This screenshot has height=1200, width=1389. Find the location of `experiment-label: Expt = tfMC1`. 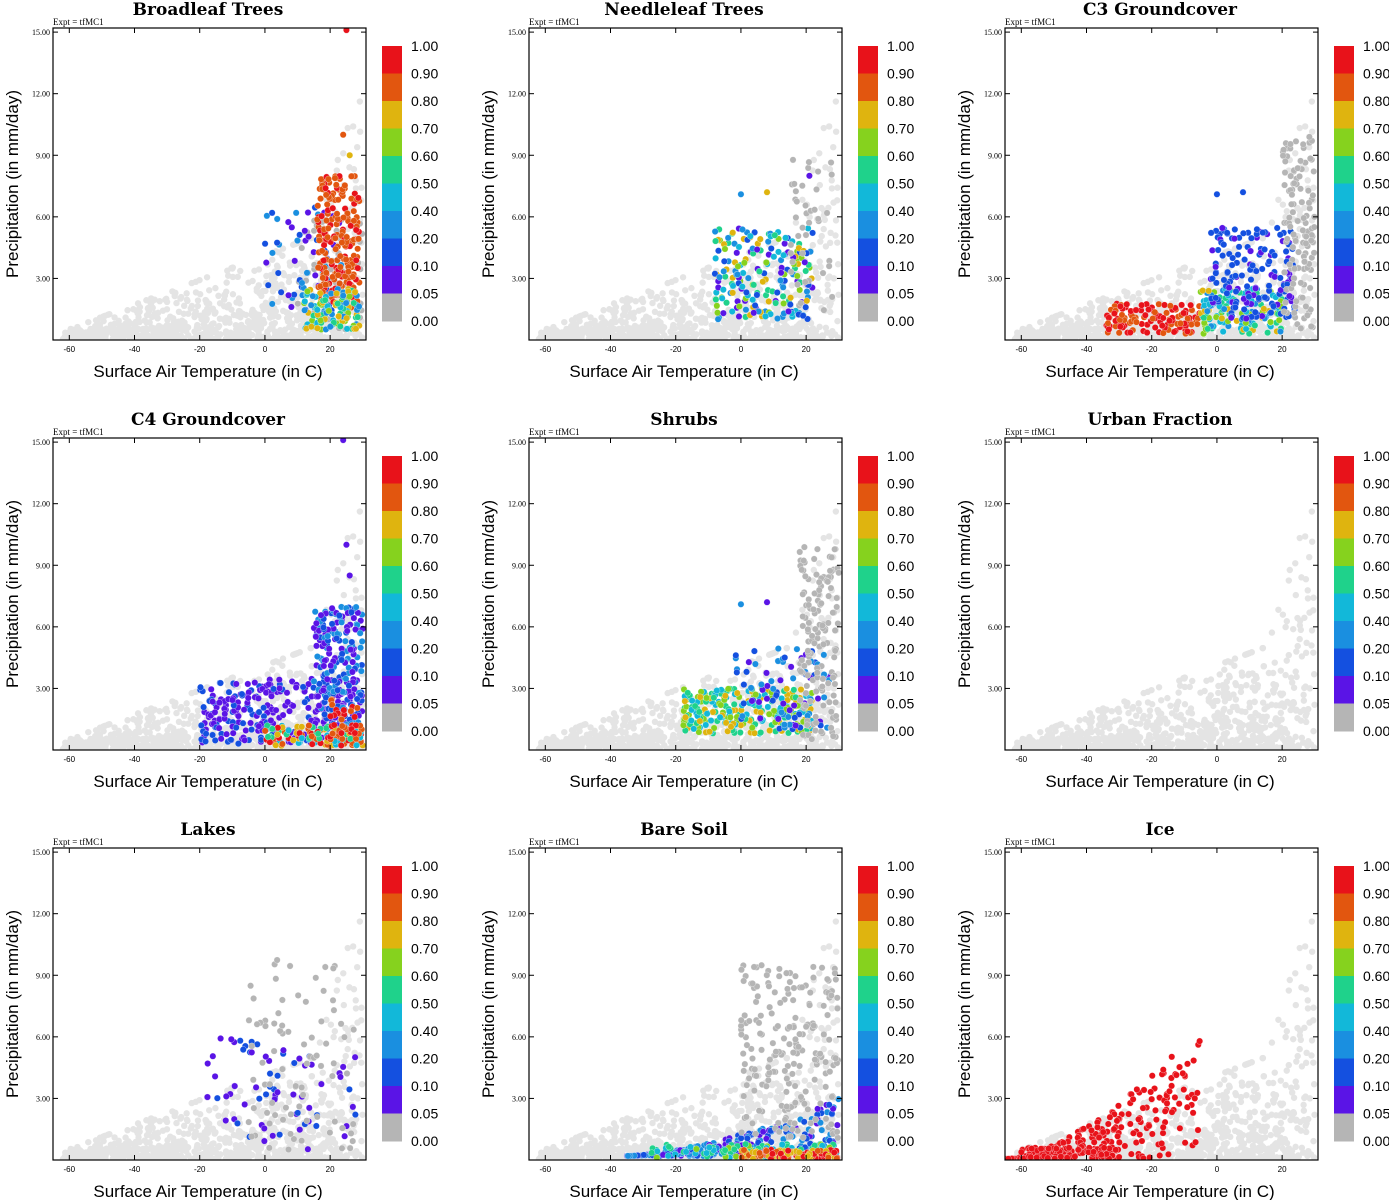

experiment-label: Expt = tfMC1 is located at coordinates (78, 22).